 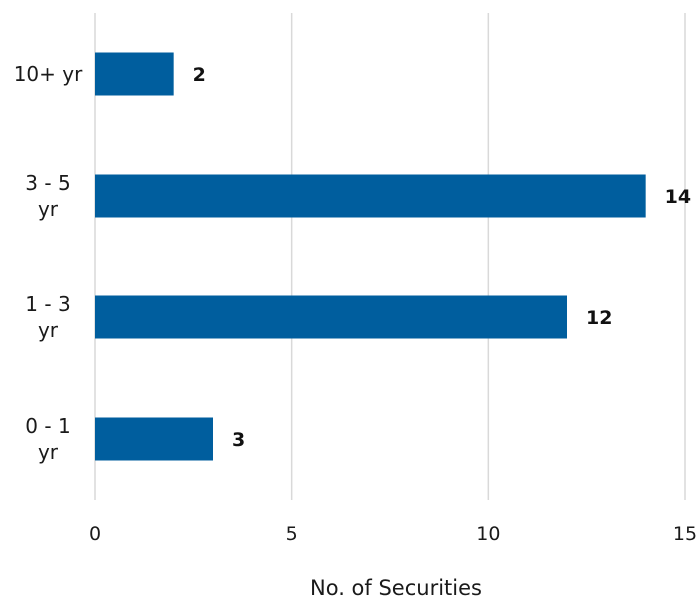 I want to click on y-axis-tick-labels: 10+ yr3 - 5 yr1 - 3 yr0 - 1 yr, so click(x=48, y=263).